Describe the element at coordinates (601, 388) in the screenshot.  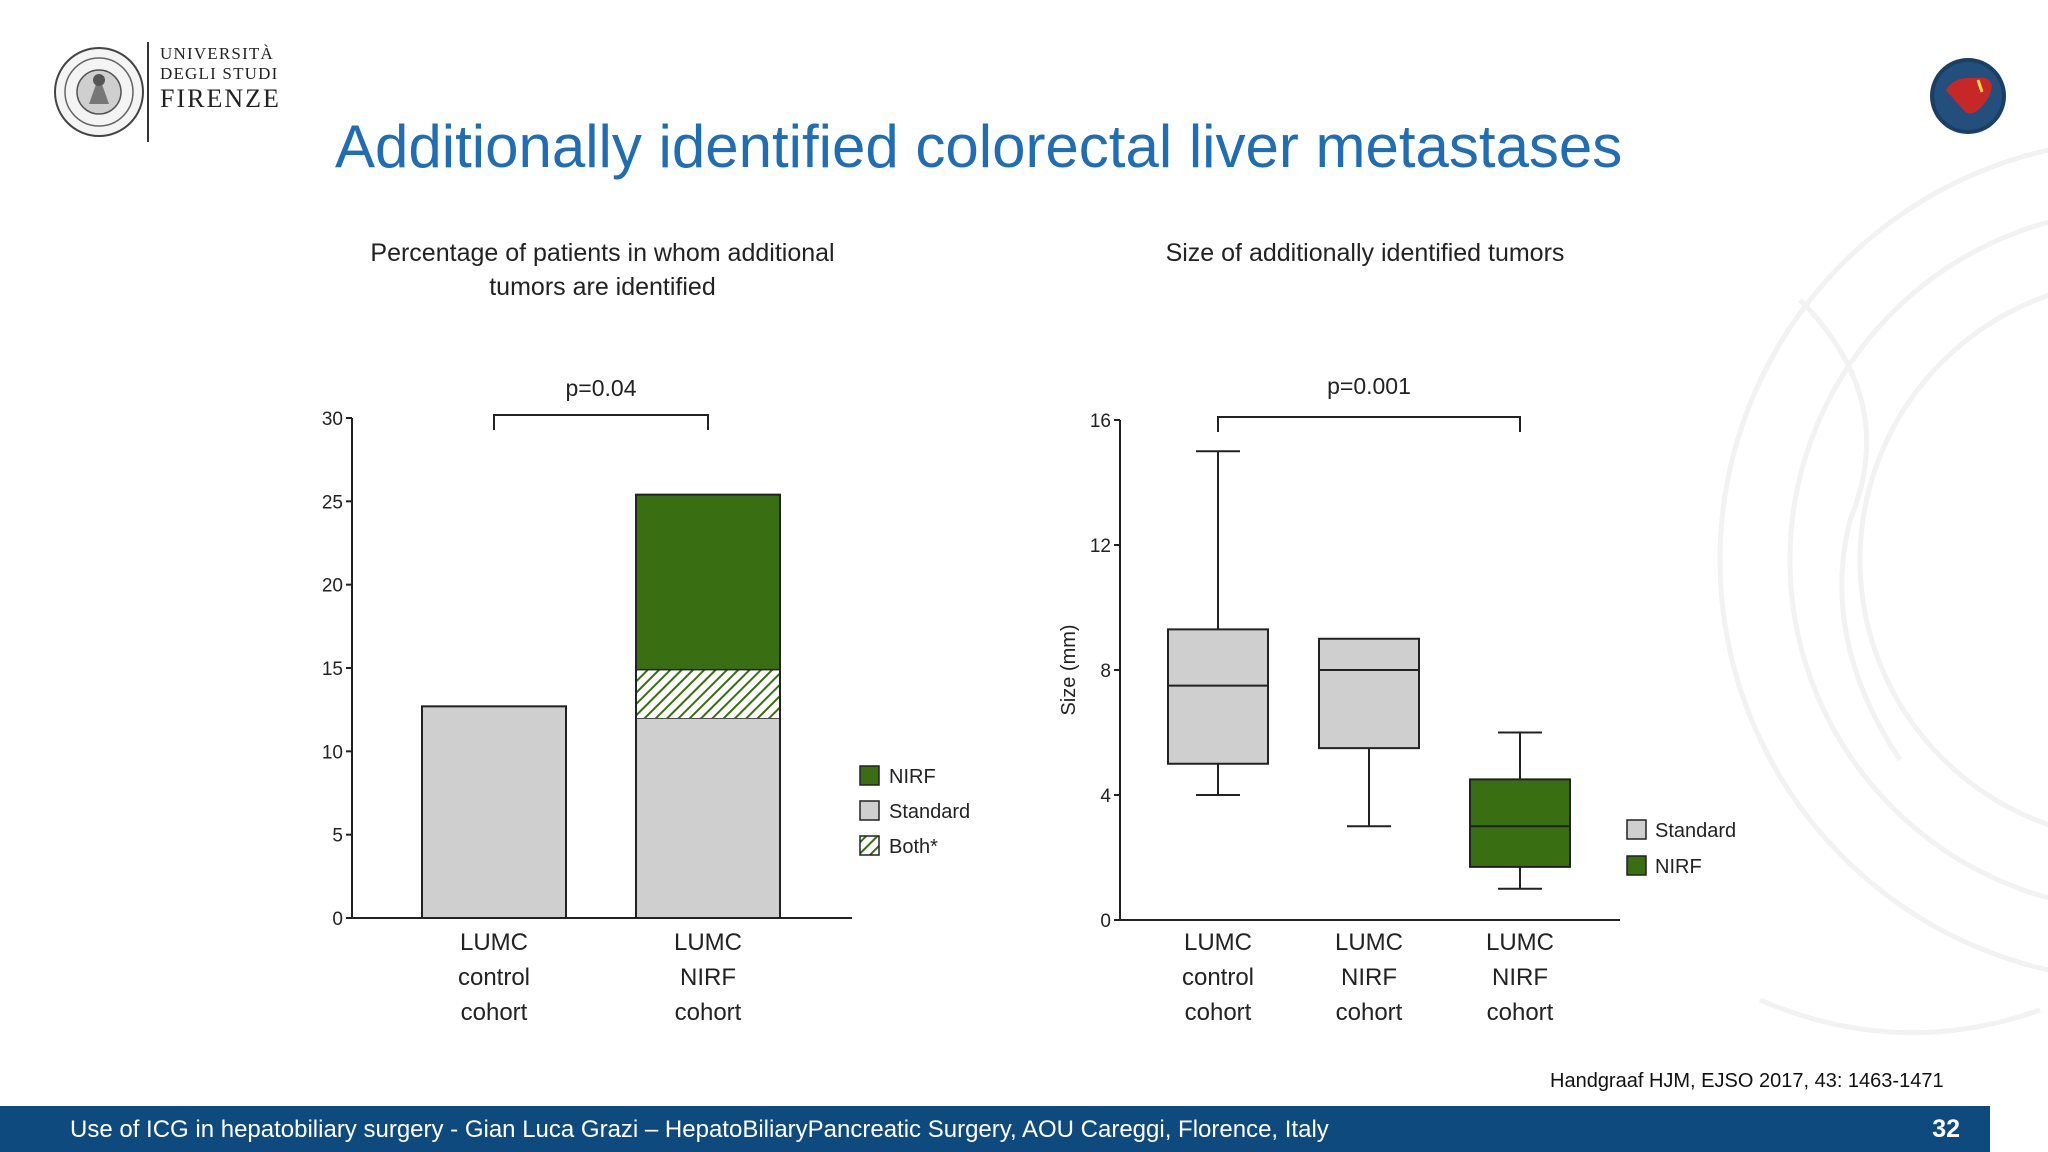
I see `p-value-annotation: p=0.04` at that location.